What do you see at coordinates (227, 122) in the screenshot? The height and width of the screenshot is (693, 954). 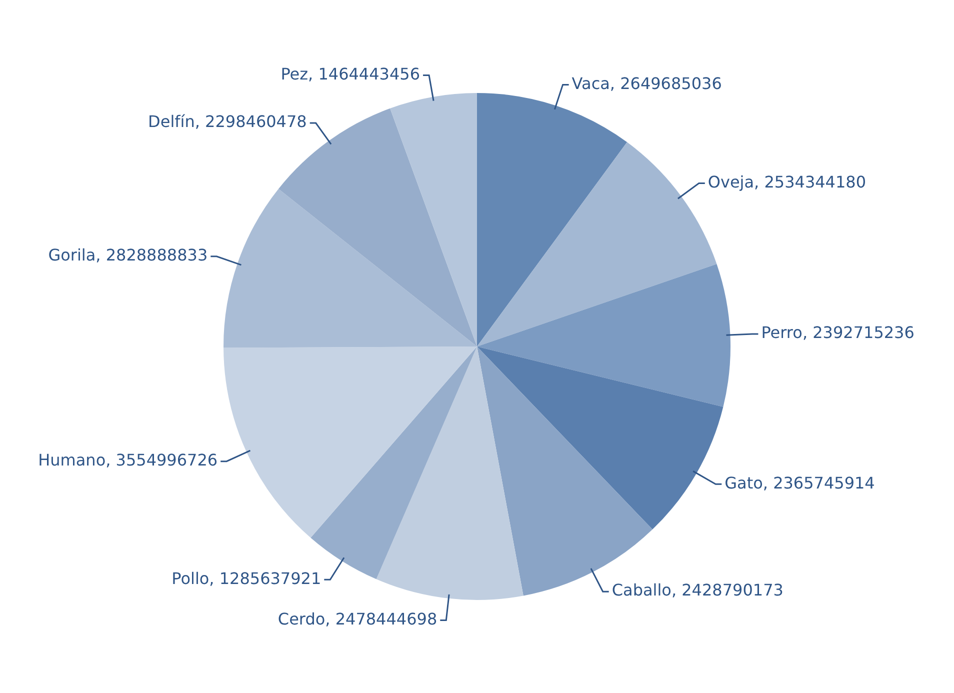 I see `slice-label: Delfín, 2298460478` at bounding box center [227, 122].